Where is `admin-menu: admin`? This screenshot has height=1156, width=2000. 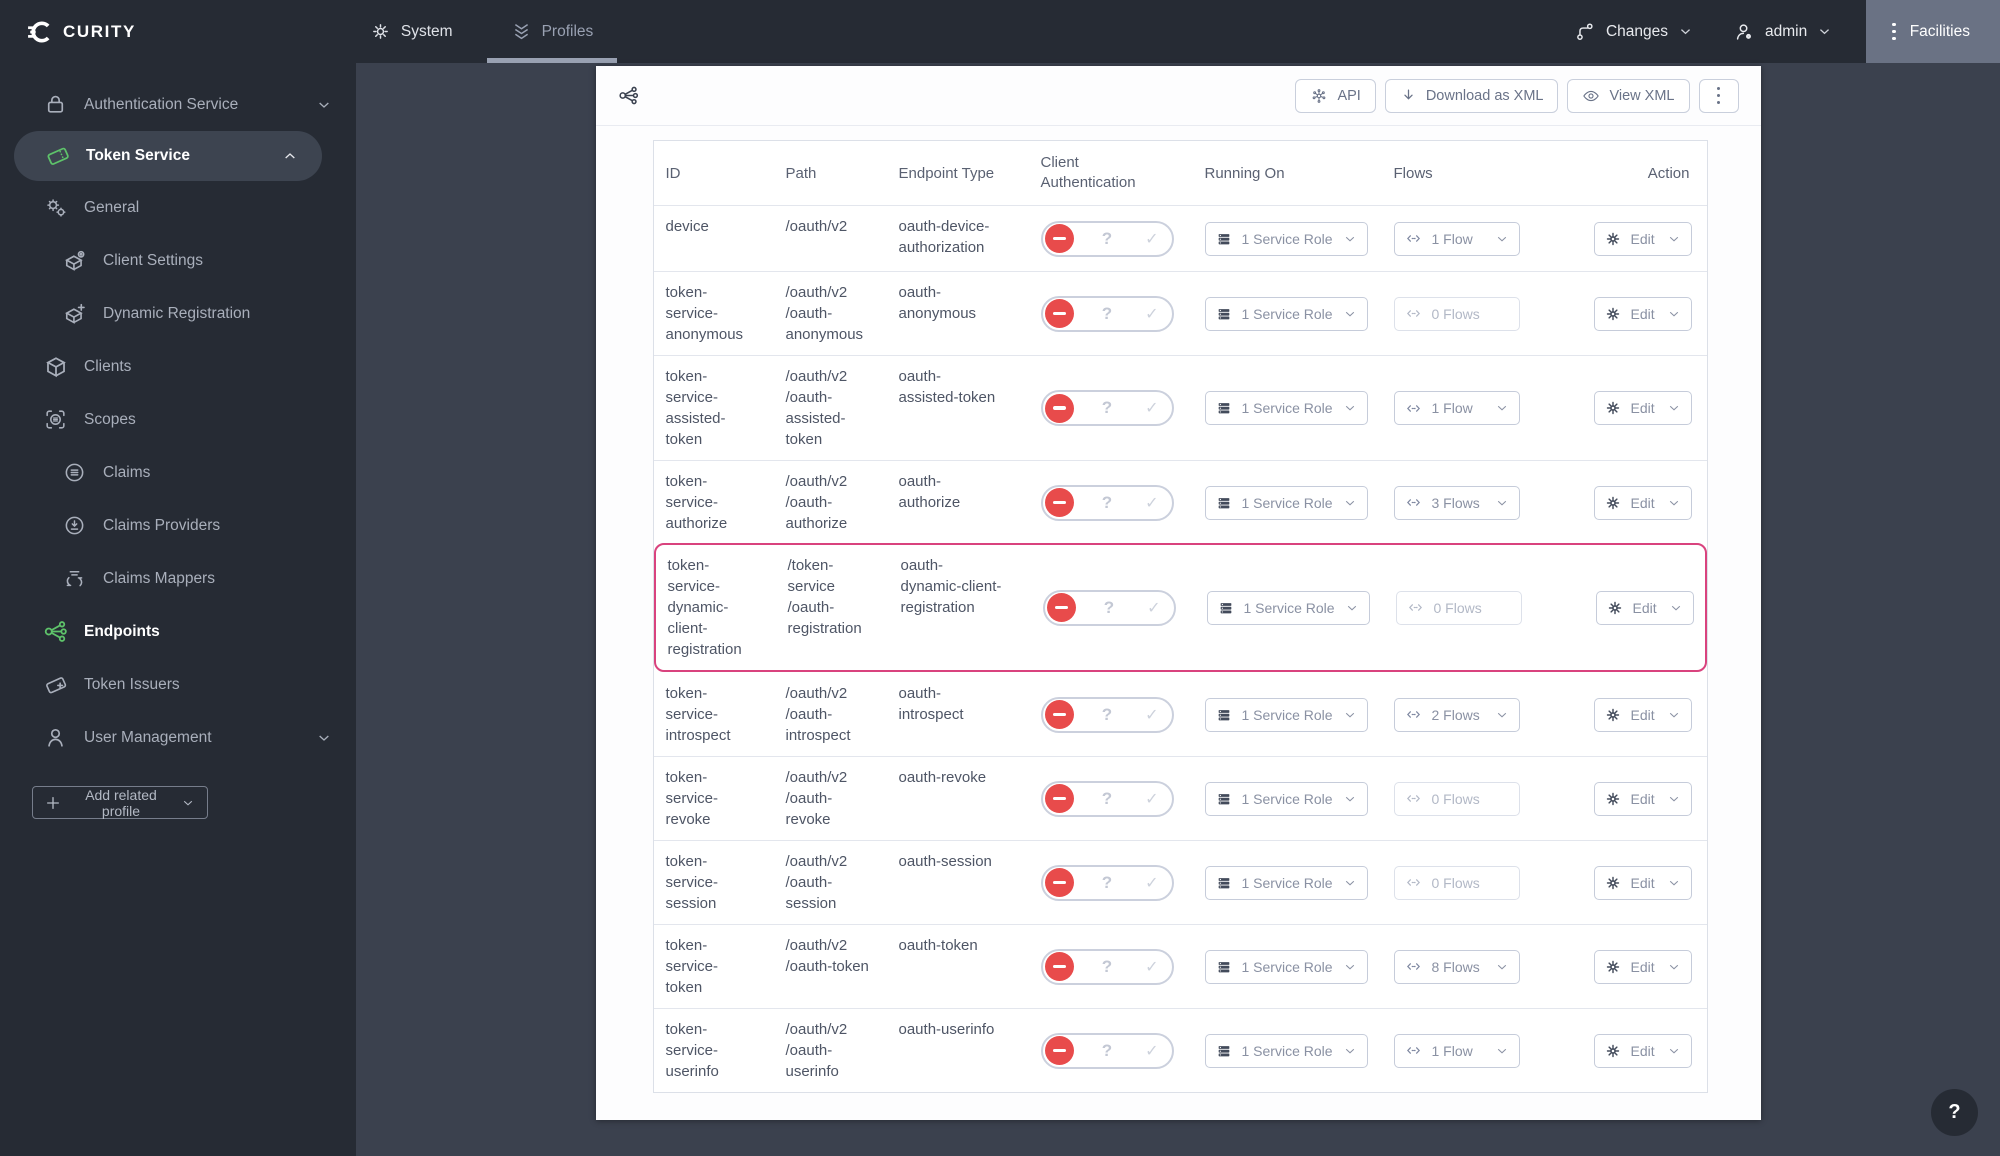 admin-menu: admin is located at coordinates (1782, 32).